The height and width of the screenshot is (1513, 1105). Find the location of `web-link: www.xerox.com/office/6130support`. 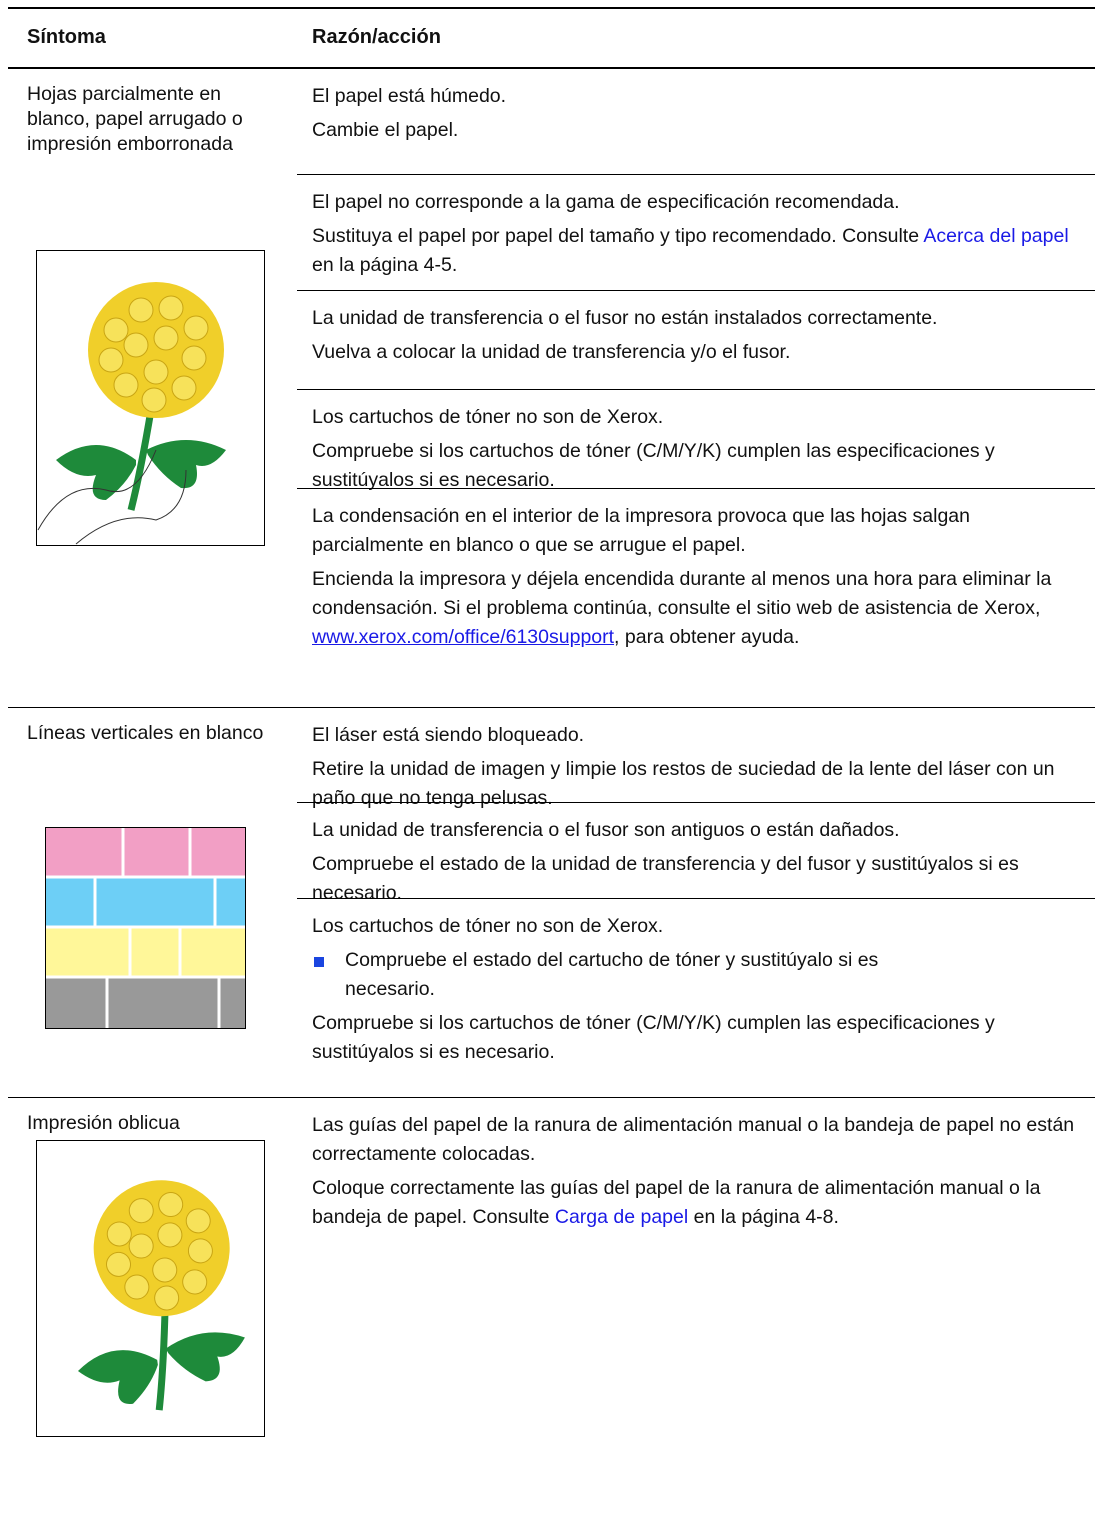

web-link: www.xerox.com/office/6130support is located at coordinates (463, 637).